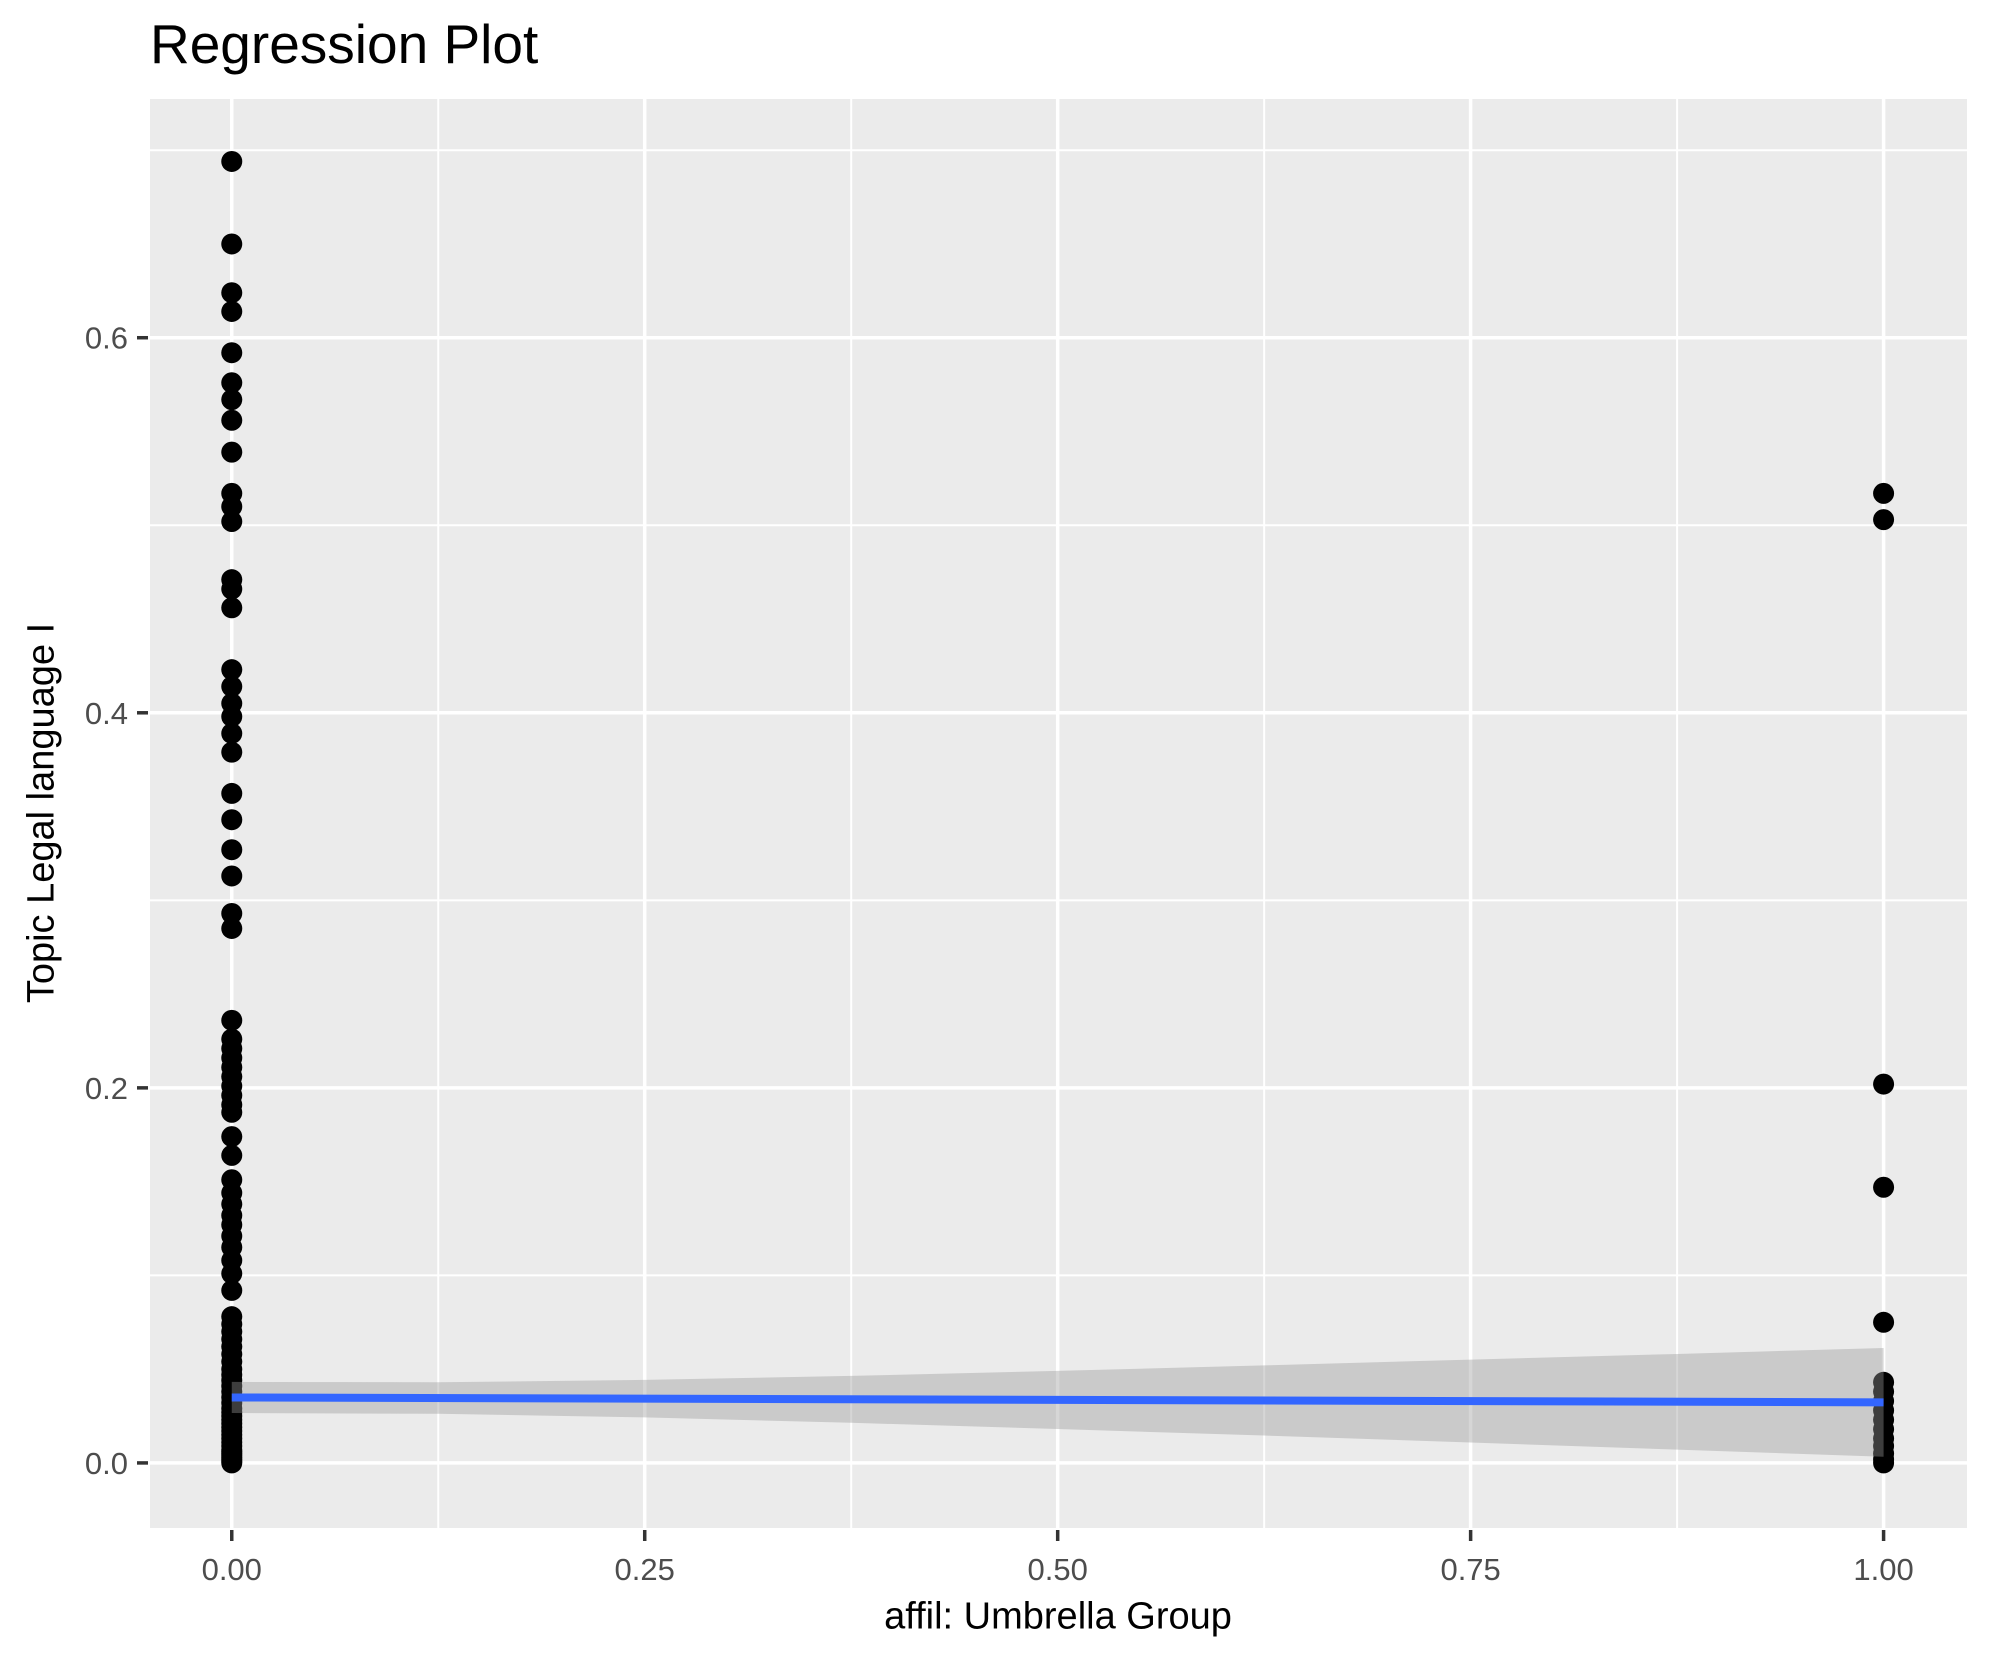 The width and height of the screenshot is (1990, 1665). I want to click on x-tick-label: 0.75, so click(1470, 1569).